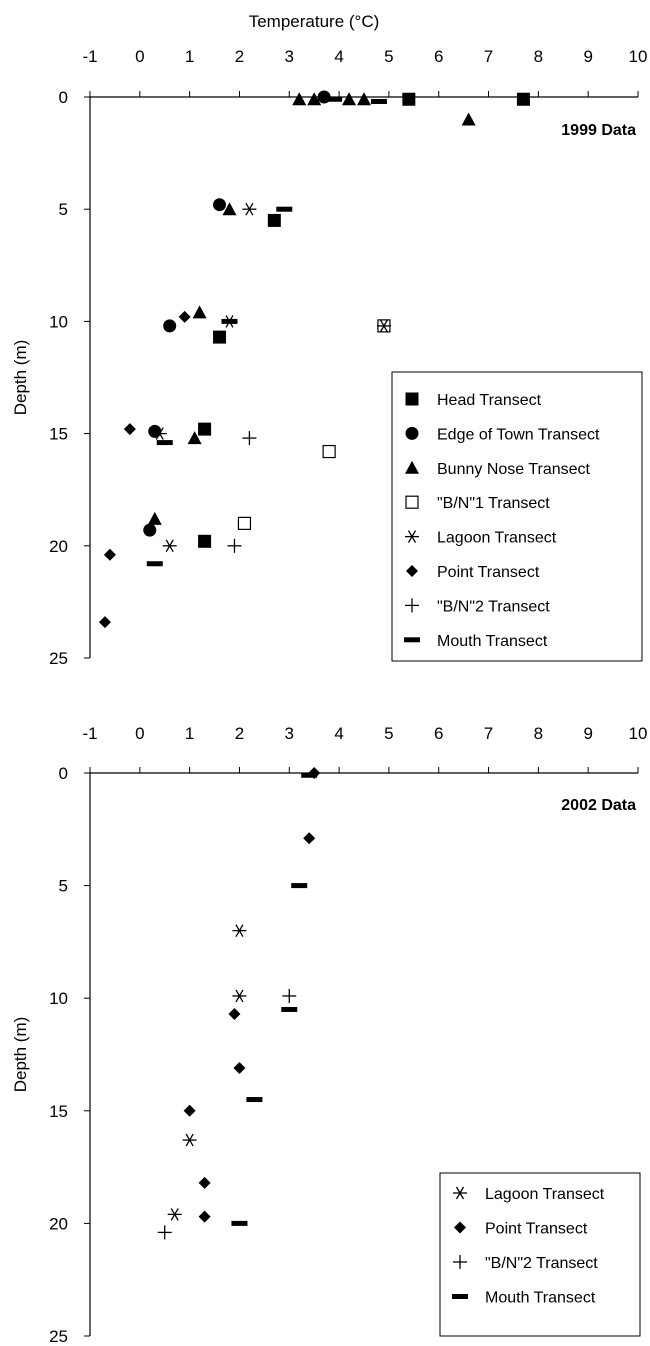 Image resolution: width=650 pixels, height=1346 pixels. Describe the element at coordinates (493, 503) in the screenshot. I see `legend-label: "B/N"1 Transect` at that location.